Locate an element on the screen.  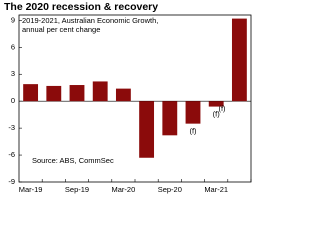
subtitle: 2019-2021, Australian Economic Growth, is located at coordinates (90, 20).